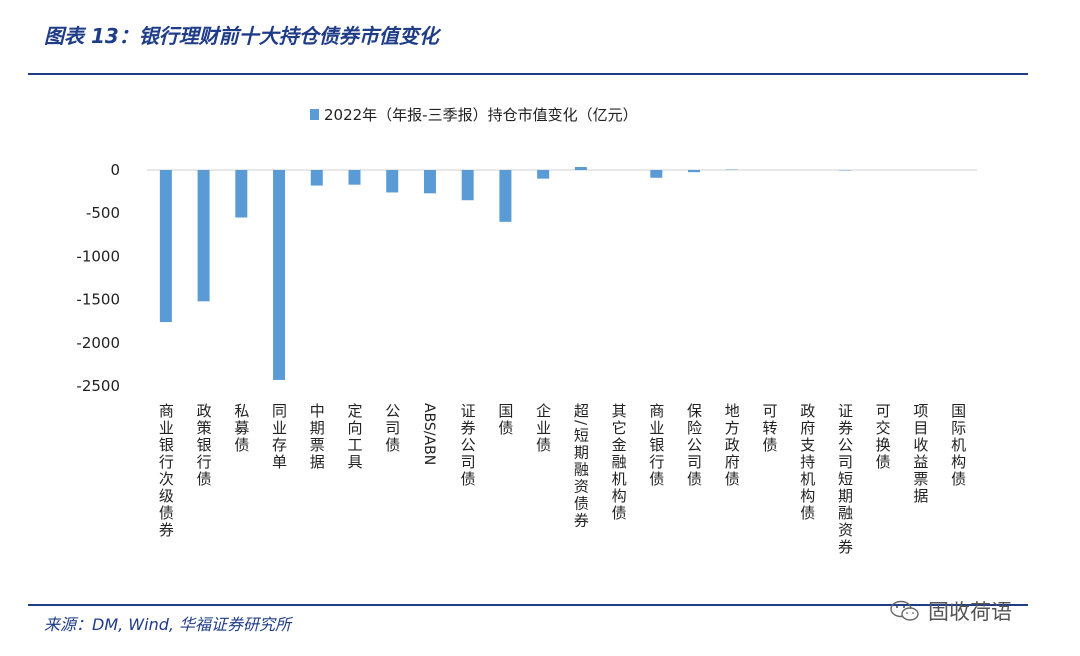  Describe the element at coordinates (883, 437) in the screenshot. I see `x-tick-label: 可交换债` at that location.